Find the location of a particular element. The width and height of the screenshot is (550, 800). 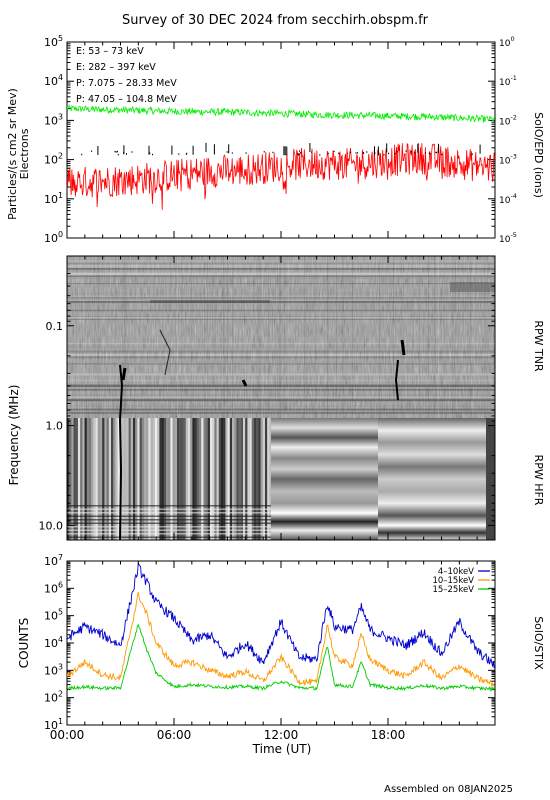

y2-tick-label: 10⁻¹ is located at coordinates (508, 81).